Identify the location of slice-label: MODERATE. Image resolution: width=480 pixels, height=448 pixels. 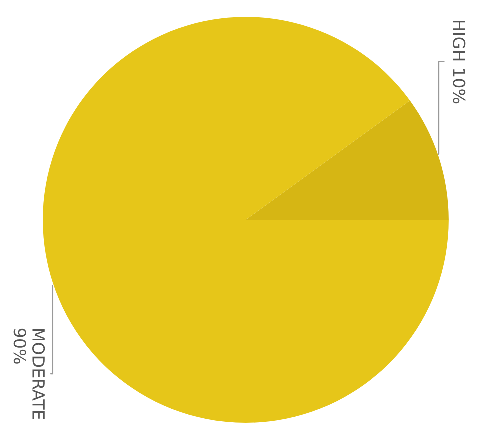
(39, 374).